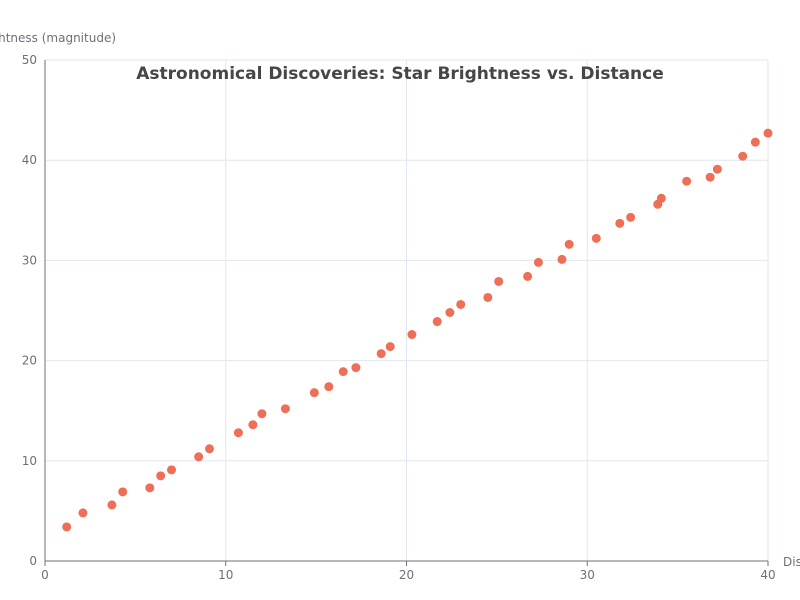 This screenshot has width=800, height=600. I want to click on y-tick-label: 0, so click(33, 561).